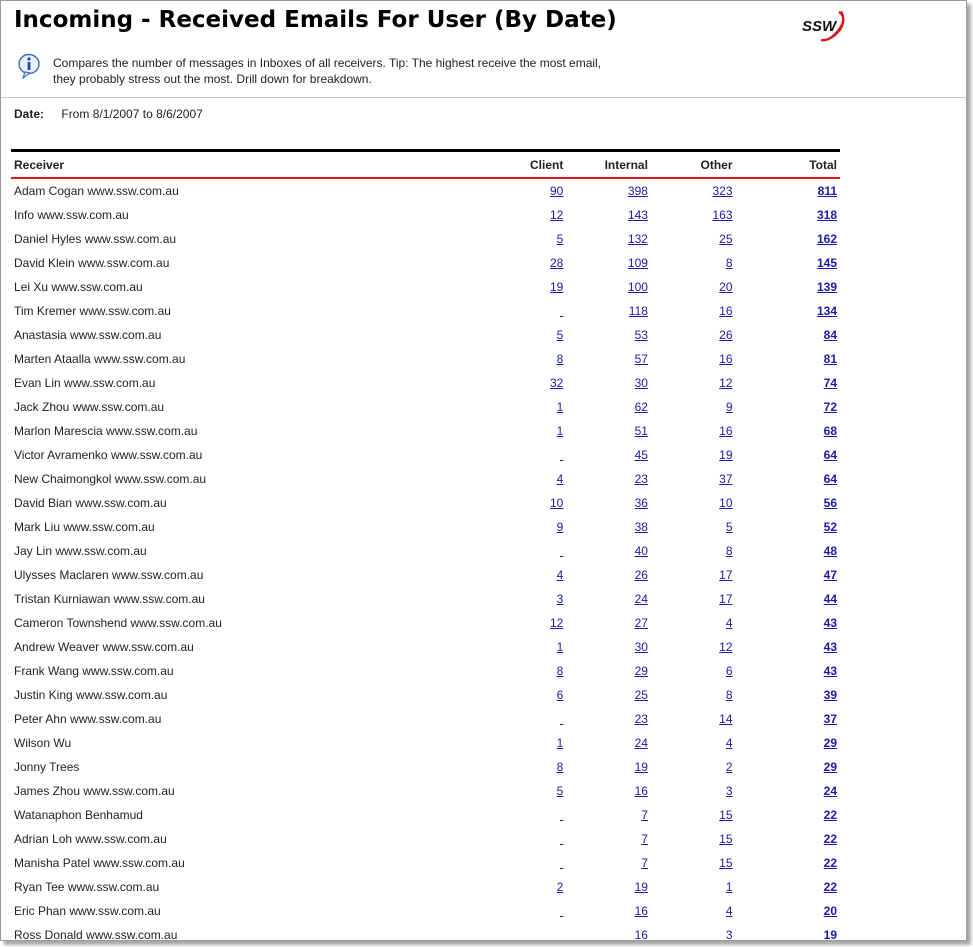  What do you see at coordinates (556, 263) in the screenshot?
I see `client-count-link: 28` at bounding box center [556, 263].